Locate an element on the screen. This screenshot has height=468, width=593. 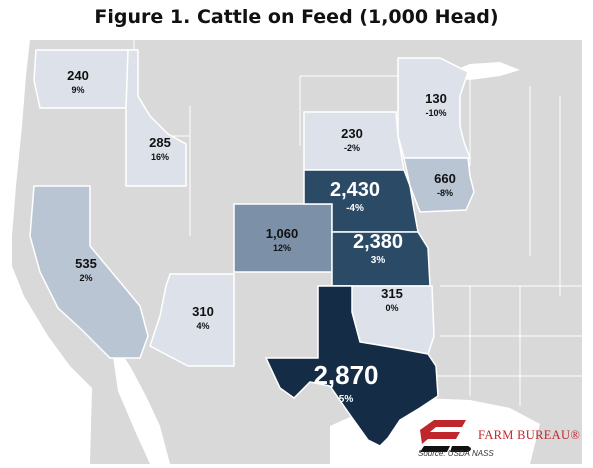
label-texas-value: 2,870 is located at coordinates (345, 375).